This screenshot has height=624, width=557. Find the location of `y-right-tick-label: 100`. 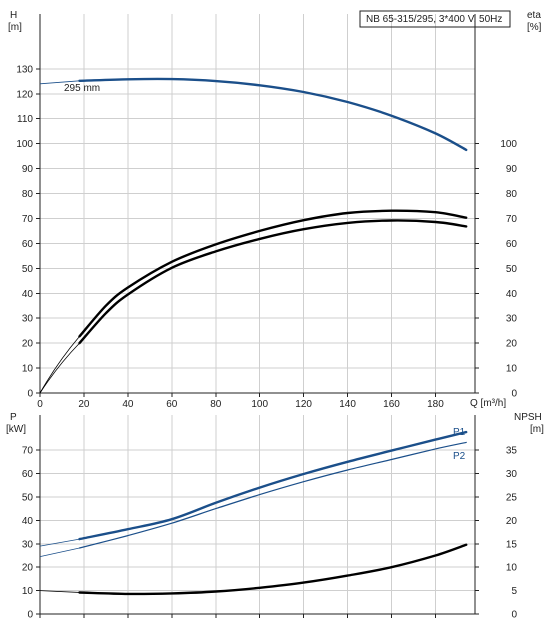

y-right-tick-label: 100 is located at coordinates (508, 144).